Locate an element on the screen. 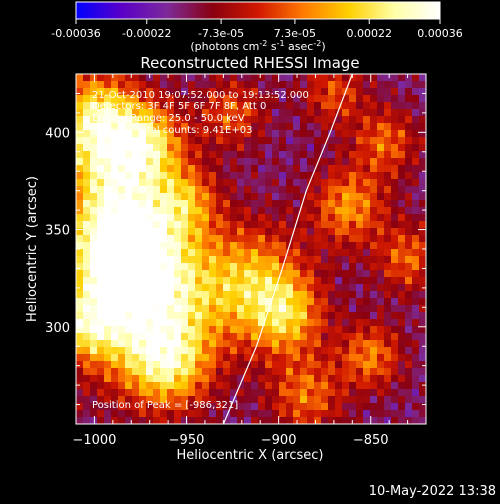 The image size is (500, 504). colorbar-tick-label: -0.00036 is located at coordinates (75, 33).